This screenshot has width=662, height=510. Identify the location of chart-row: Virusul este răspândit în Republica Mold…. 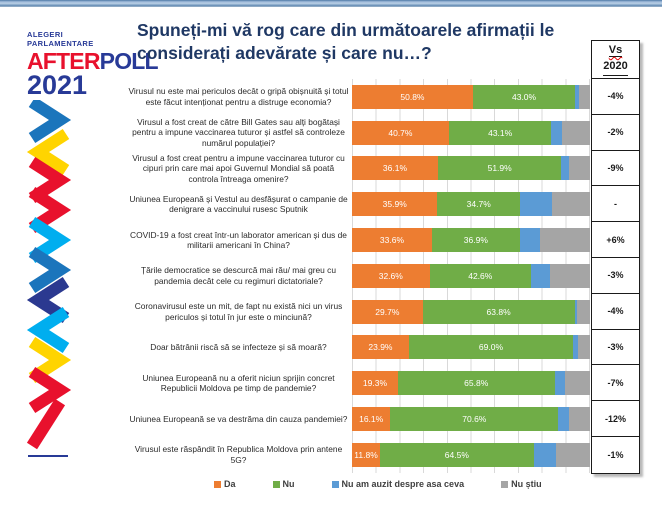
(358, 455).